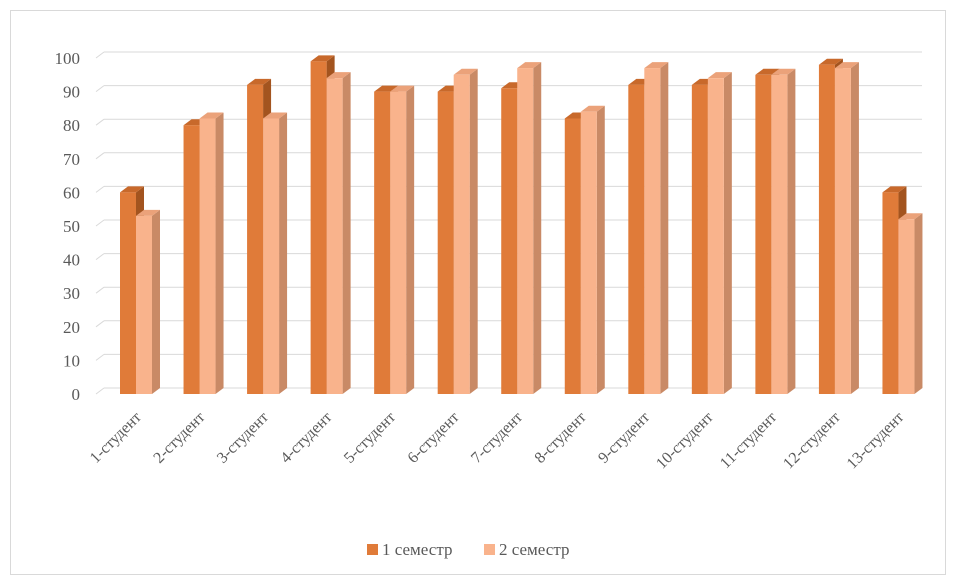 The width and height of the screenshot is (957, 583). What do you see at coordinates (685, 441) in the screenshot?
I see `x-tick-label: 10-студент` at bounding box center [685, 441].